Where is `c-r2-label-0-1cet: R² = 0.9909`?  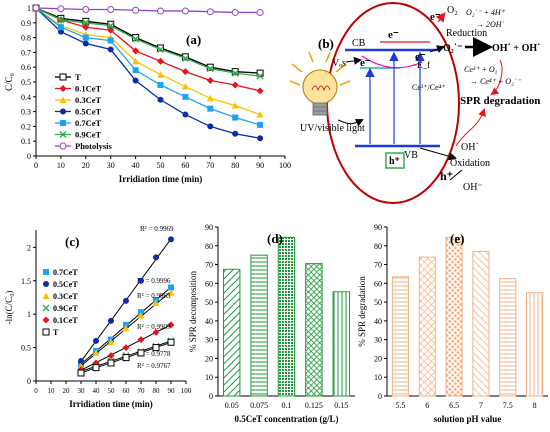
c-r2-label-0-1cet: R² = 0.9909 is located at coordinates (154, 327).